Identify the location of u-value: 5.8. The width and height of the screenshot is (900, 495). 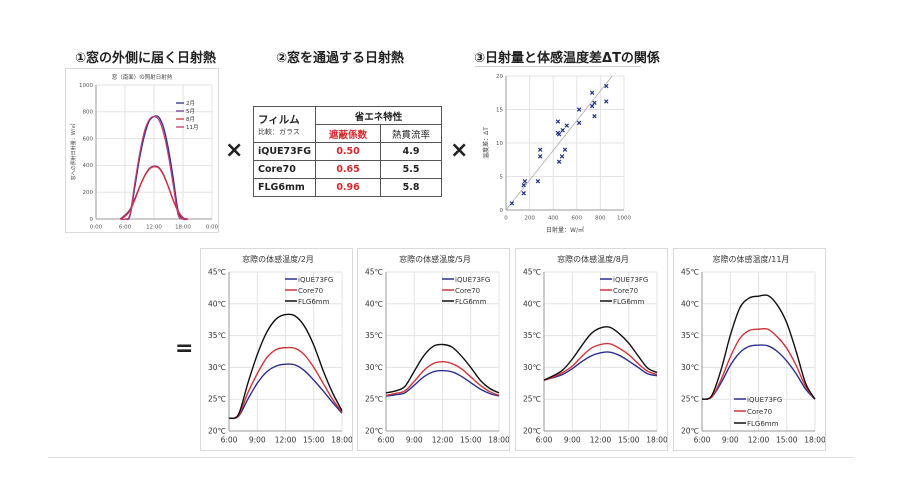
(411, 187).